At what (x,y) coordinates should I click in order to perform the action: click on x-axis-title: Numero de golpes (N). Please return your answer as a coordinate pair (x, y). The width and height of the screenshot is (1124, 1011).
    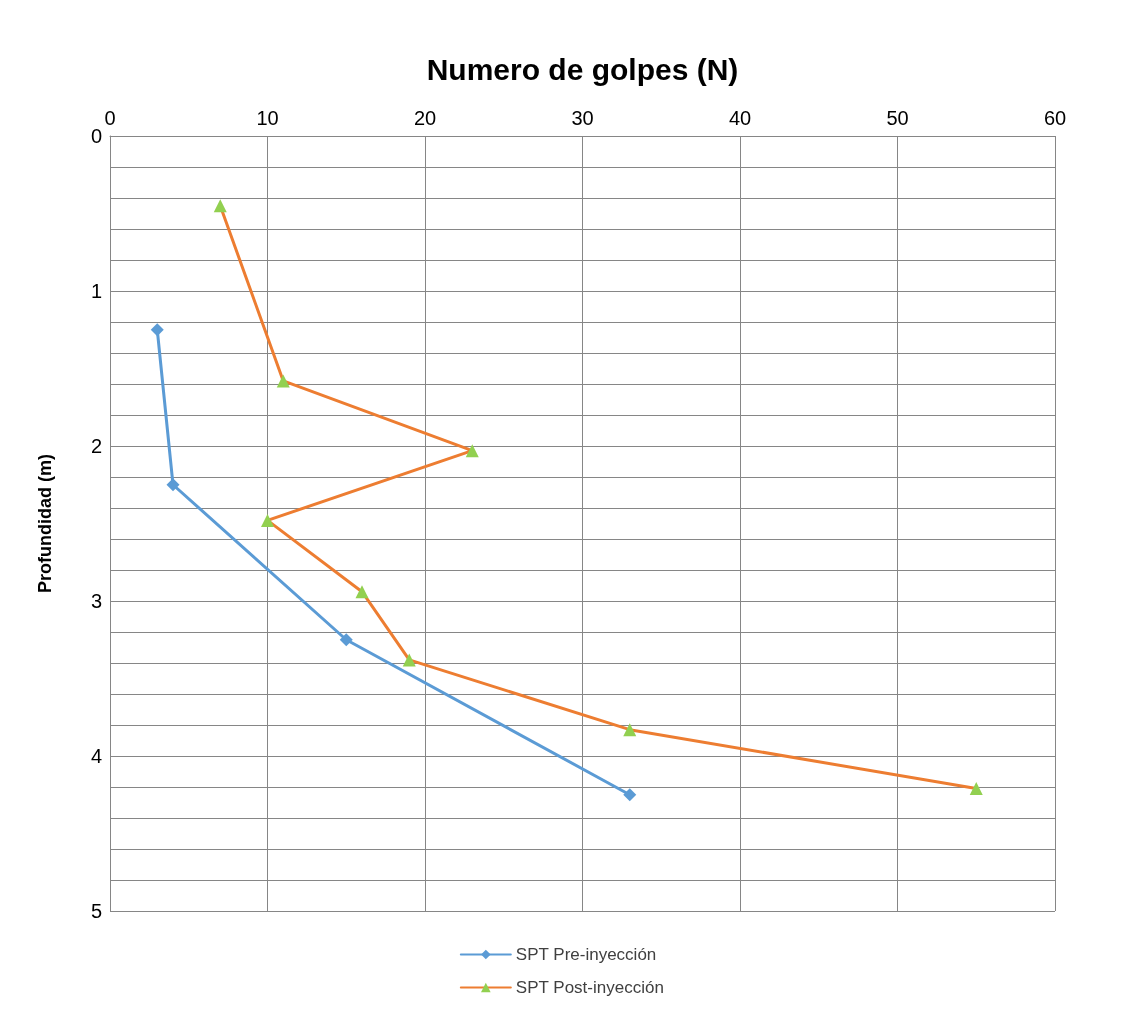
    Looking at the image, I should click on (582, 69).